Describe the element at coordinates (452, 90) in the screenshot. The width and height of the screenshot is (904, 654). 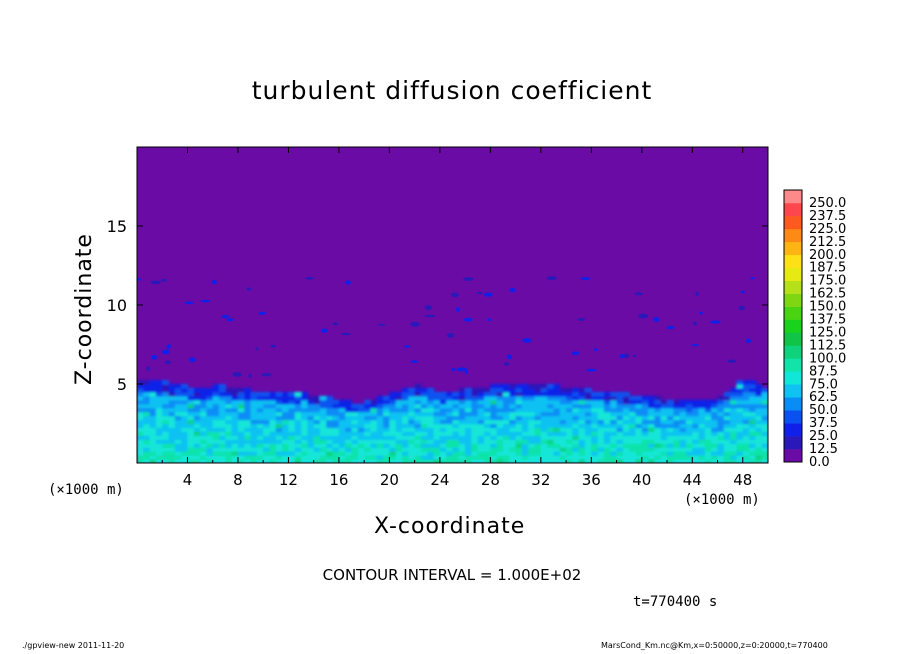
I see `chart-title: turbulent diffusion coefficient` at that location.